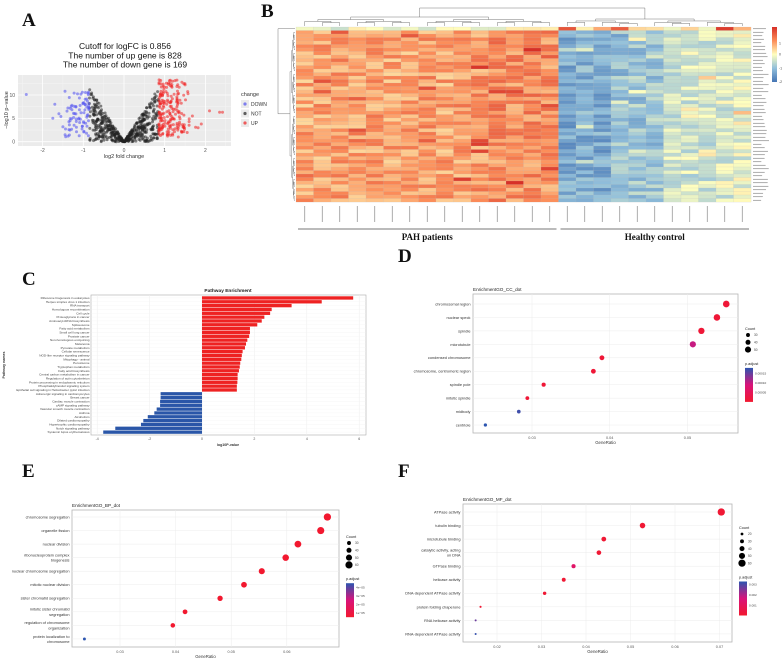  I want to click on pathway-label: Breast cancer, so click(79, 398).